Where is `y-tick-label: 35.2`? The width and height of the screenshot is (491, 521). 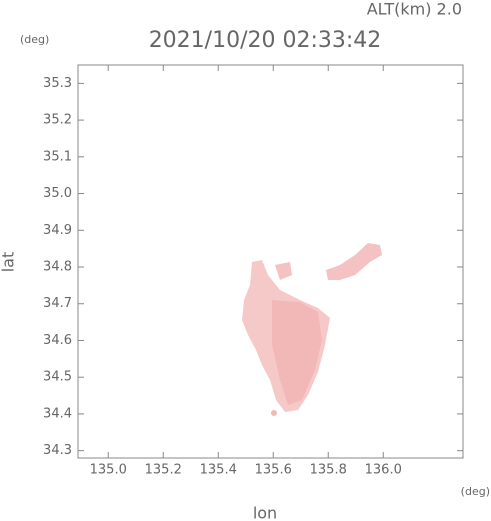 y-tick-label: 35.2 is located at coordinates (57, 120).